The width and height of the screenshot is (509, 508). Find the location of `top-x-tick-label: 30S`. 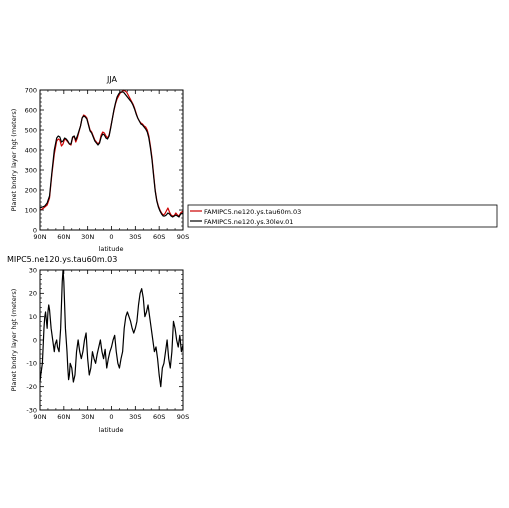

top-x-tick-label: 30S is located at coordinates (135, 237).